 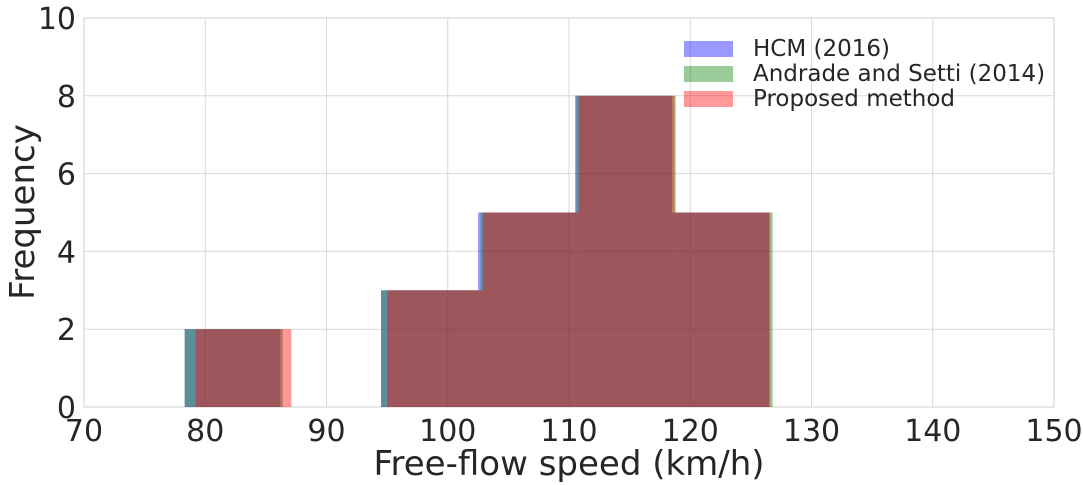 What do you see at coordinates (821, 49) in the screenshot?
I see `legend-label: HCM (2016)` at bounding box center [821, 49].